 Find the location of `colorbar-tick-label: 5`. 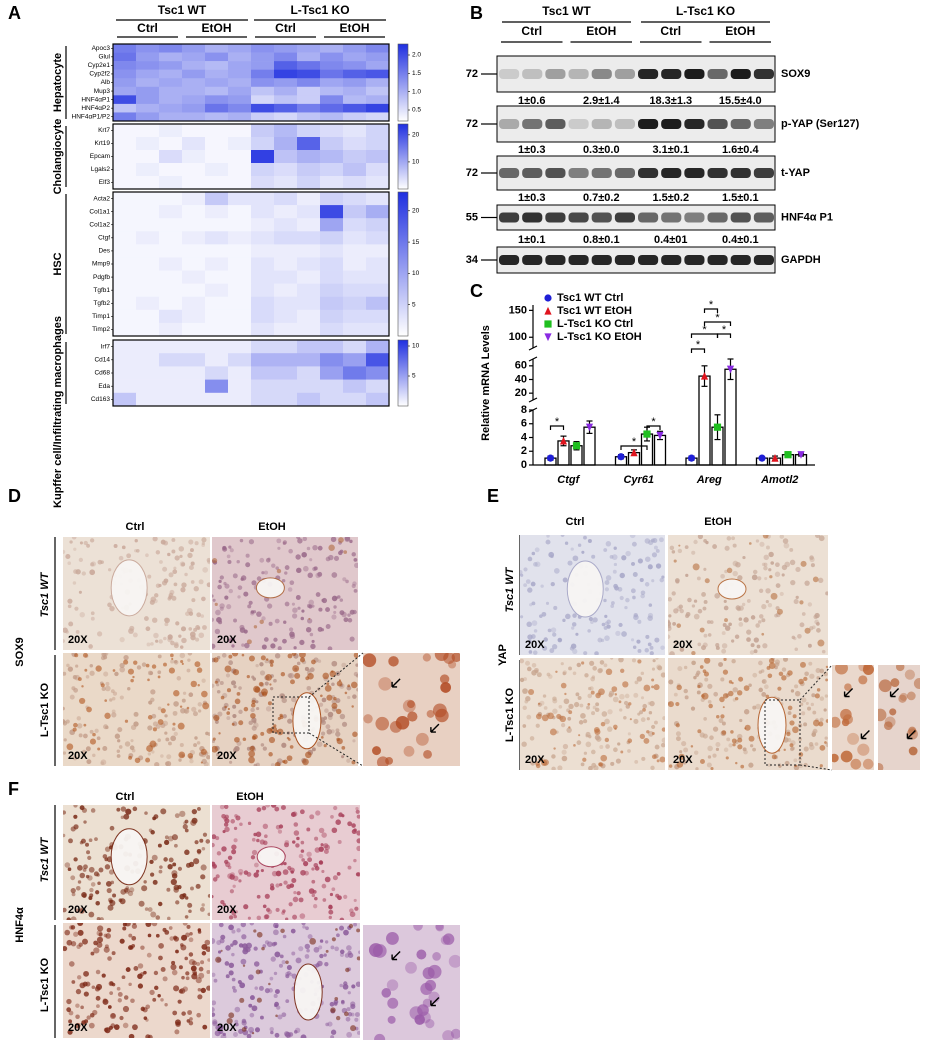

colorbar-tick-label: 5 is located at coordinates (414, 376).